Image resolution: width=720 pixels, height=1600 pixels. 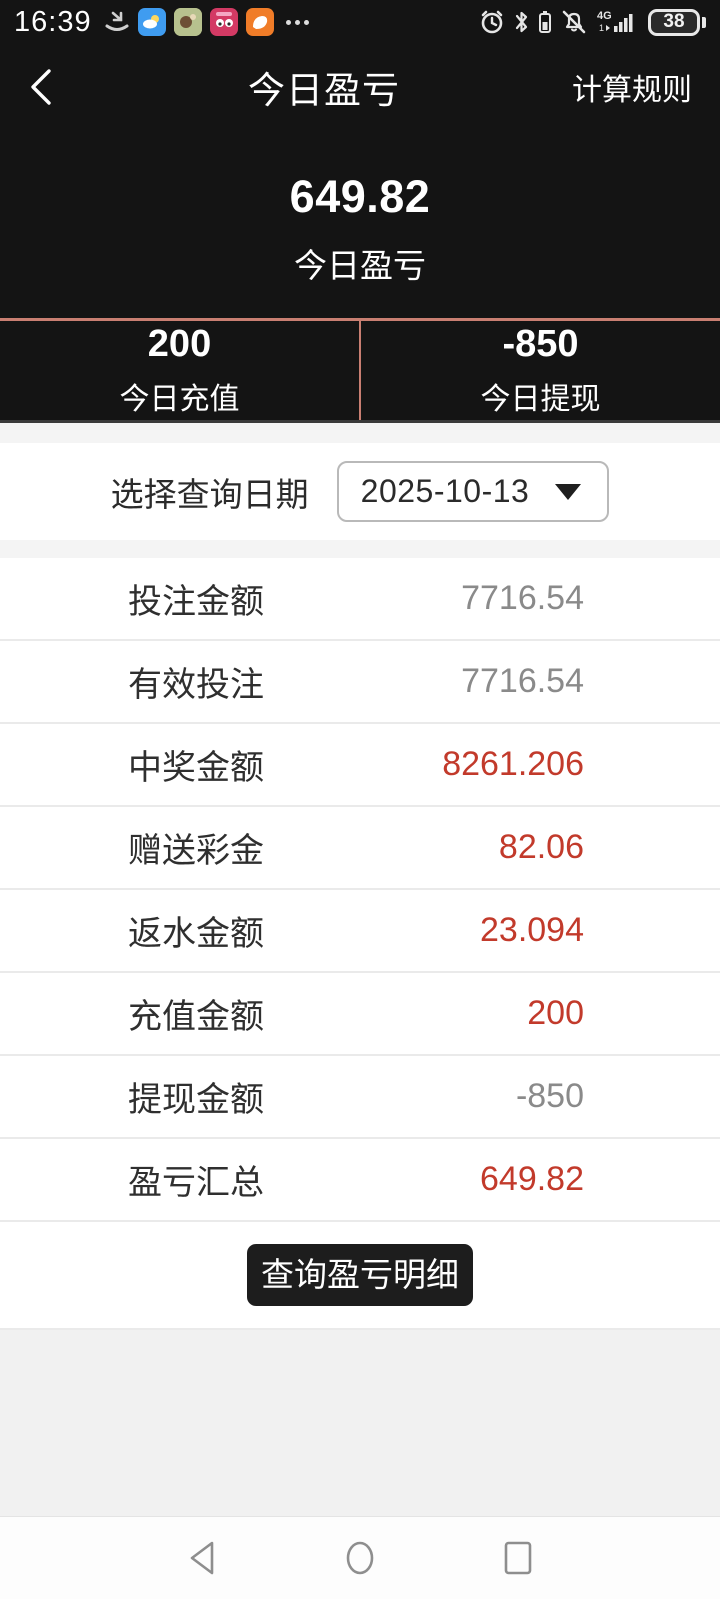 What do you see at coordinates (601, 28) in the screenshot?
I see `svg-text: 1` at bounding box center [601, 28].